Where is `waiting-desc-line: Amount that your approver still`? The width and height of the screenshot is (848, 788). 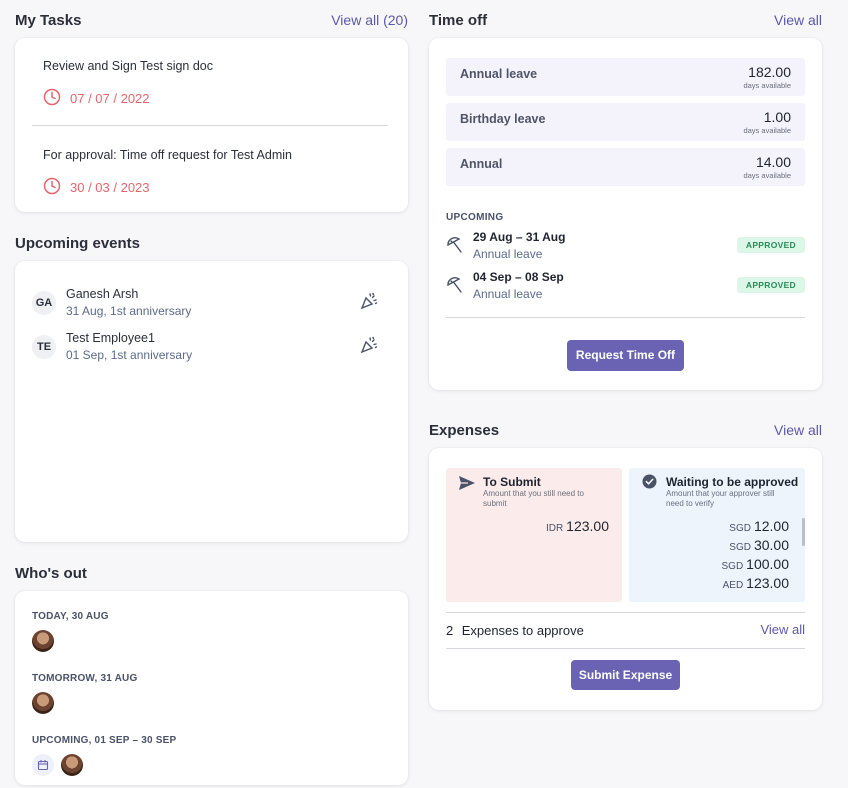
waiting-desc-line: Amount that your approver still is located at coordinates (720, 493).